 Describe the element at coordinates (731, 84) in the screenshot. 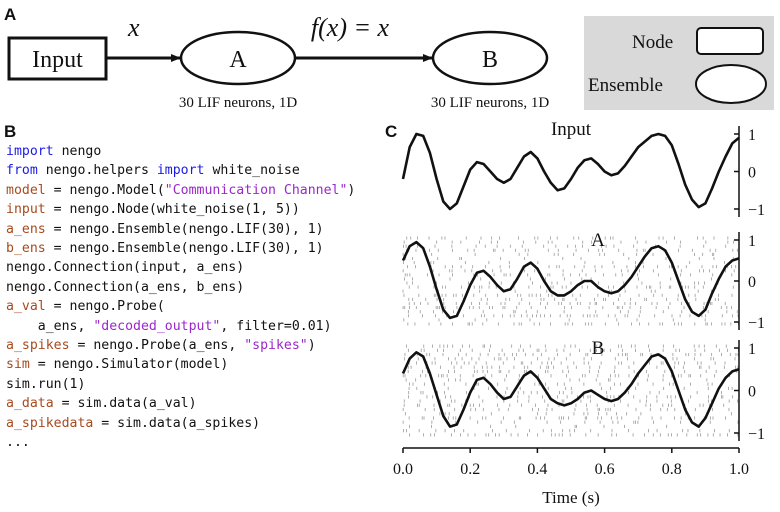

I see `legend-ensemble-shape` at that location.